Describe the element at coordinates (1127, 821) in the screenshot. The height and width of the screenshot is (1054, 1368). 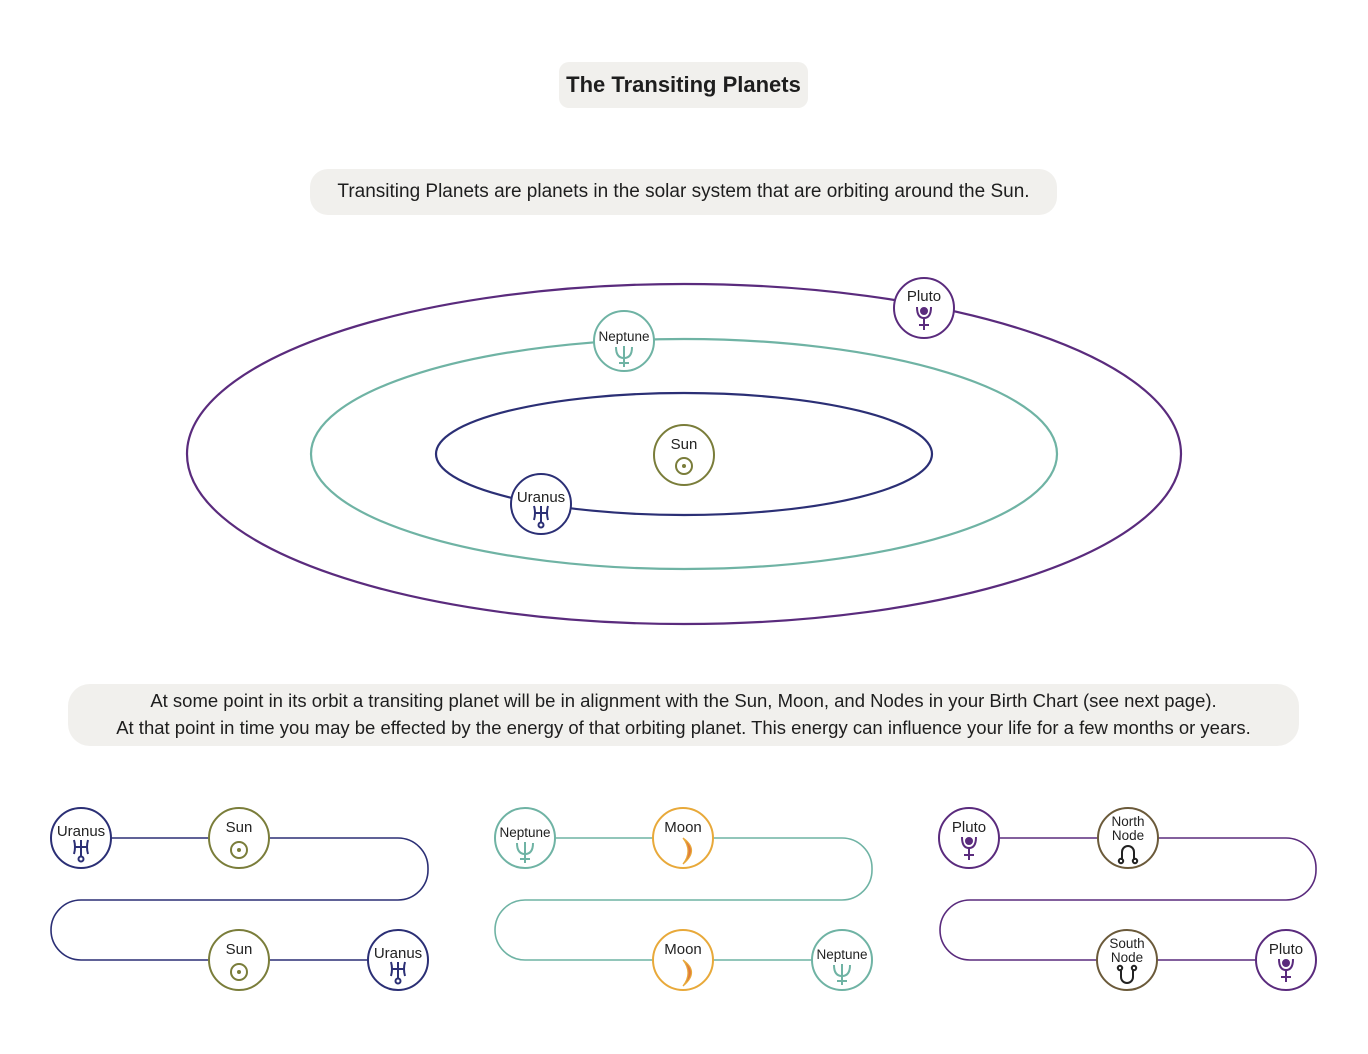
I see `svg-text: North` at that location.